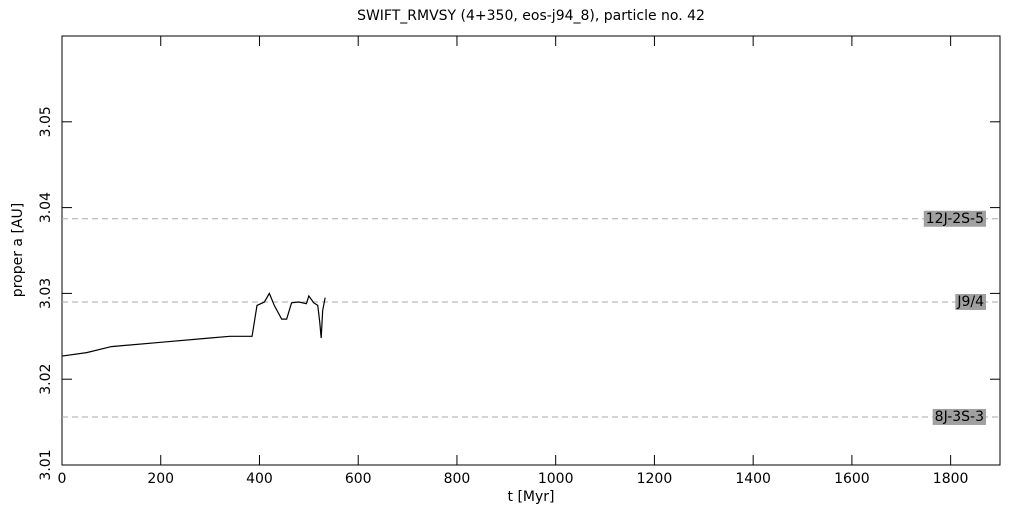  What do you see at coordinates (193, 324) in the screenshot?
I see `data-line` at bounding box center [193, 324].